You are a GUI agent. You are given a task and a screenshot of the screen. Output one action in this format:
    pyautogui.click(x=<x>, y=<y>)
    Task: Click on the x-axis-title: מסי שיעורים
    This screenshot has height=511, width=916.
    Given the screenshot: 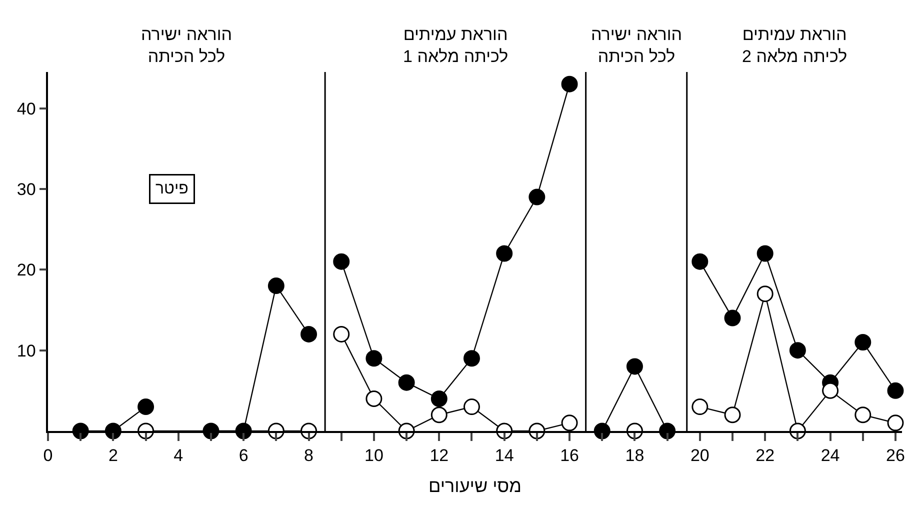 What is the action you would take?
    pyautogui.click(x=475, y=486)
    